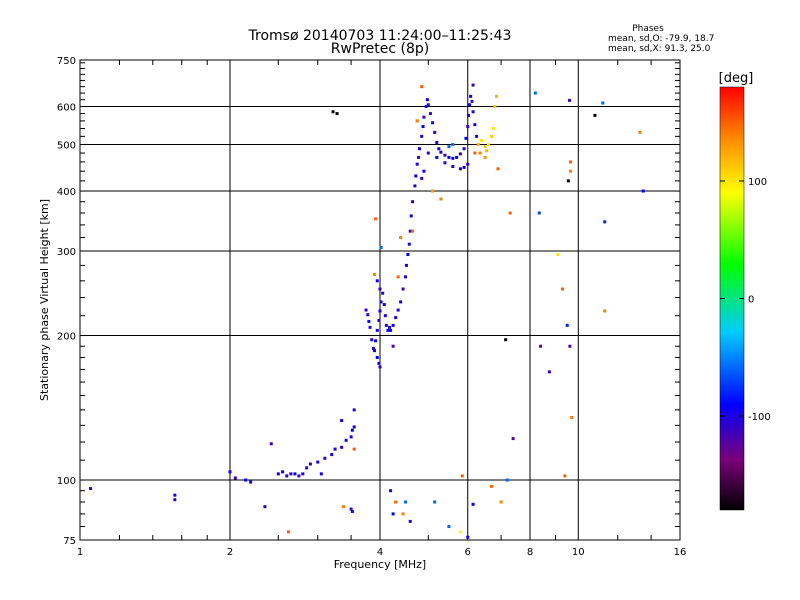  Describe the element at coordinates (230, 552) in the screenshot. I see `x-tick-label: 2` at that location.